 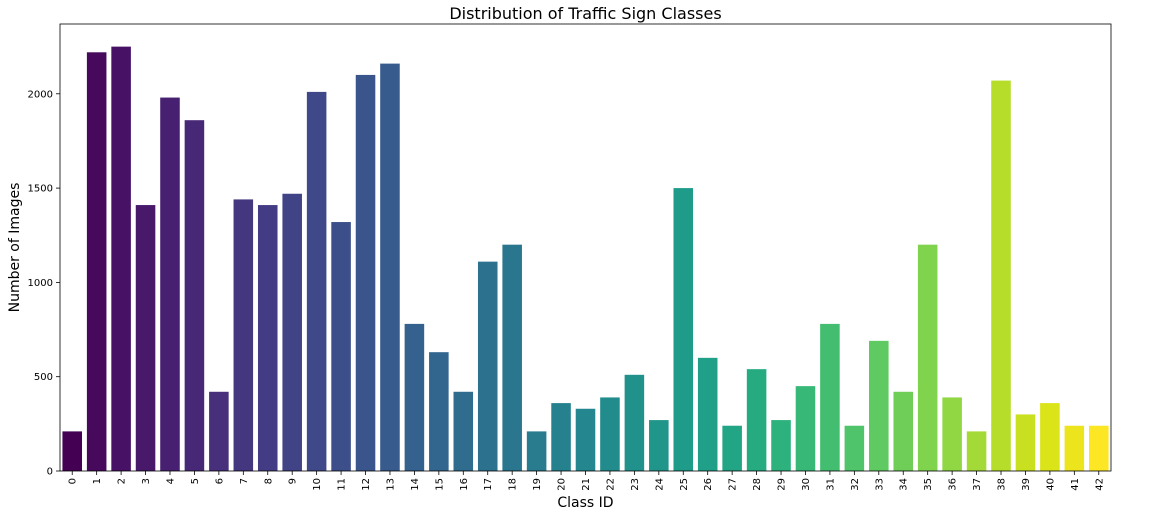 I want to click on x-tick-label-29: 29, so click(x=782, y=484).